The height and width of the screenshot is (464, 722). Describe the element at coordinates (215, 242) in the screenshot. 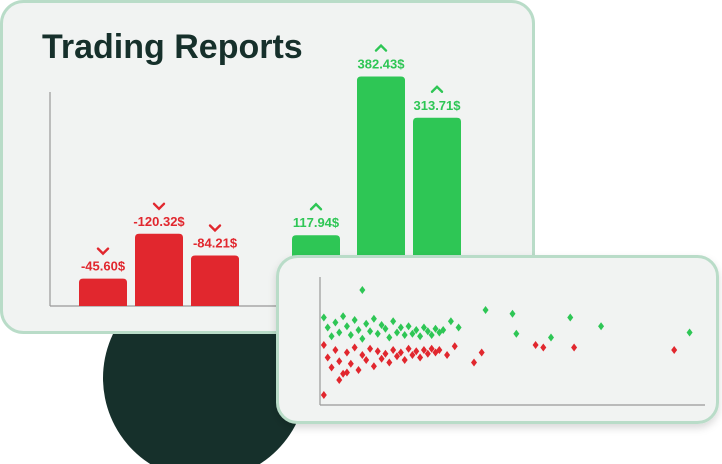

I see `value-label: -84.21$` at that location.